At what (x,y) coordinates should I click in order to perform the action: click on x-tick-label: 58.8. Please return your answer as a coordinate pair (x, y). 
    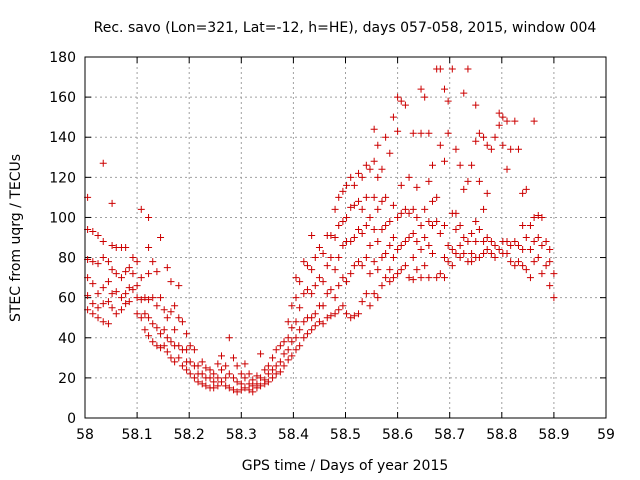
    Looking at the image, I should click on (501, 435).